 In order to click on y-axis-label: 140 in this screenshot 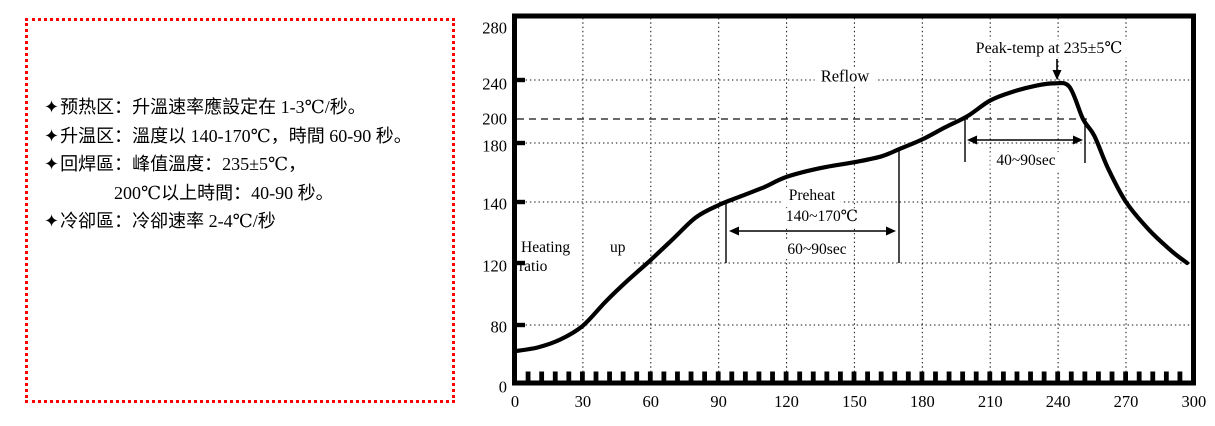, I will do `click(494, 204)`.